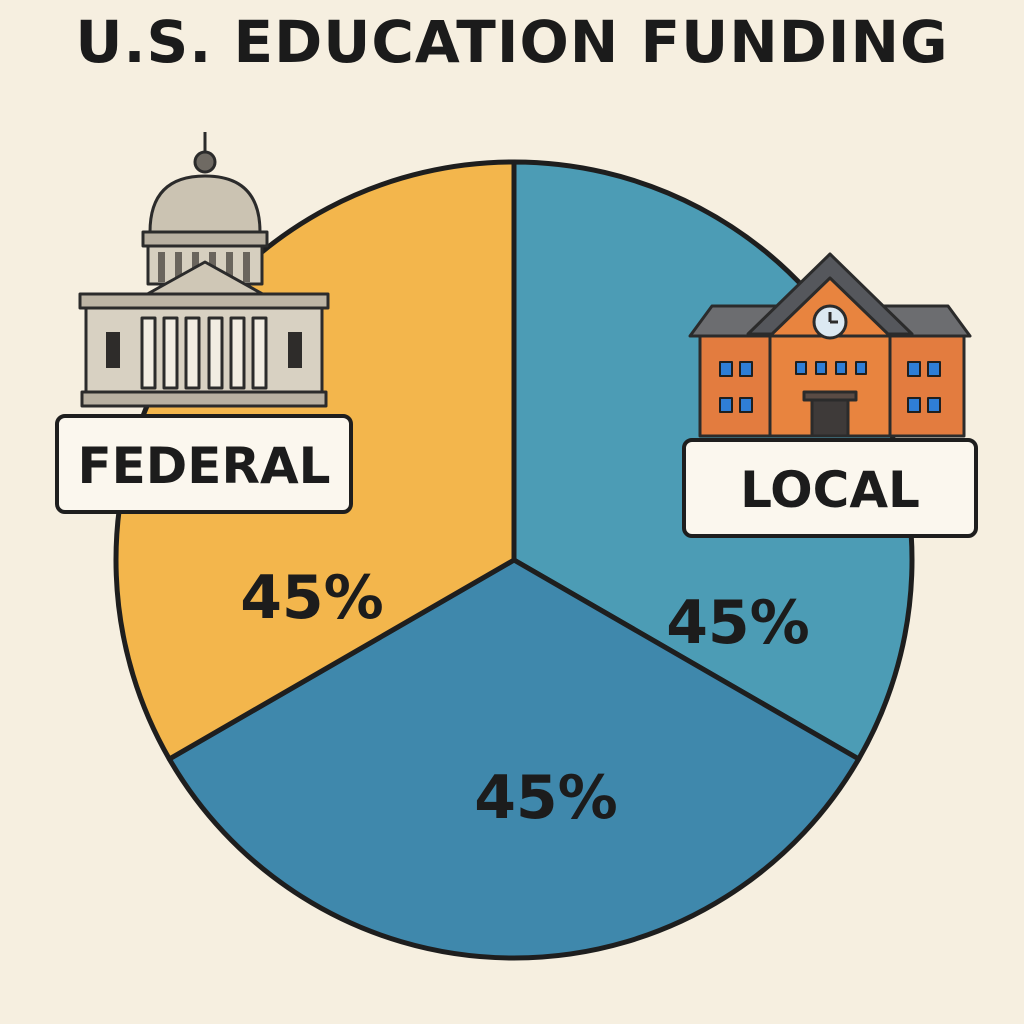  I want to click on label-federal: FEDERAL, so click(204, 464).